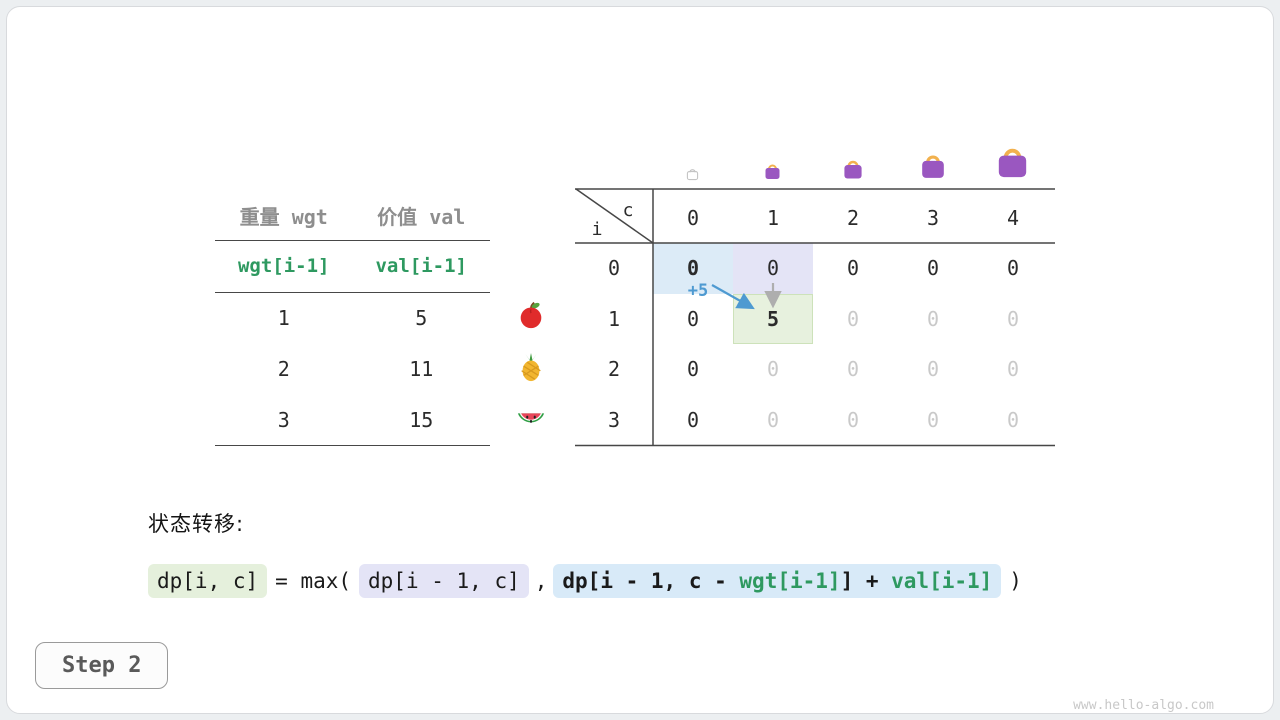 The image size is (1280, 720). Describe the element at coordinates (853, 318) in the screenshot. I see `dp-cell-r1c2: 0` at that location.